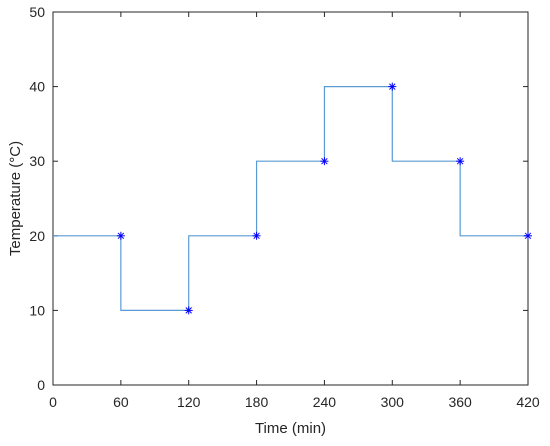 The width and height of the screenshot is (550, 446). I want to click on x-tick-label: 60, so click(121, 402).